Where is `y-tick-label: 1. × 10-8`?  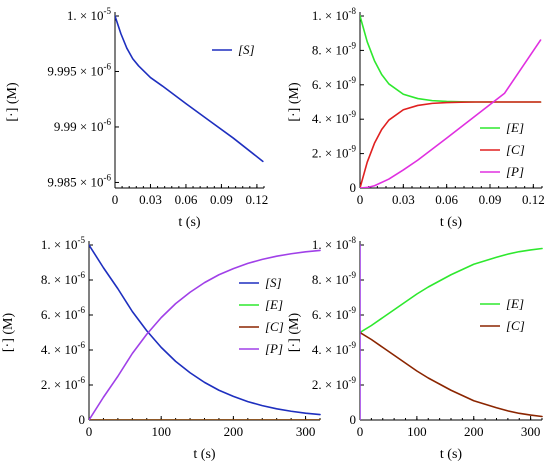
y-tick-label: 1. × 10-8 is located at coordinates (334, 14).